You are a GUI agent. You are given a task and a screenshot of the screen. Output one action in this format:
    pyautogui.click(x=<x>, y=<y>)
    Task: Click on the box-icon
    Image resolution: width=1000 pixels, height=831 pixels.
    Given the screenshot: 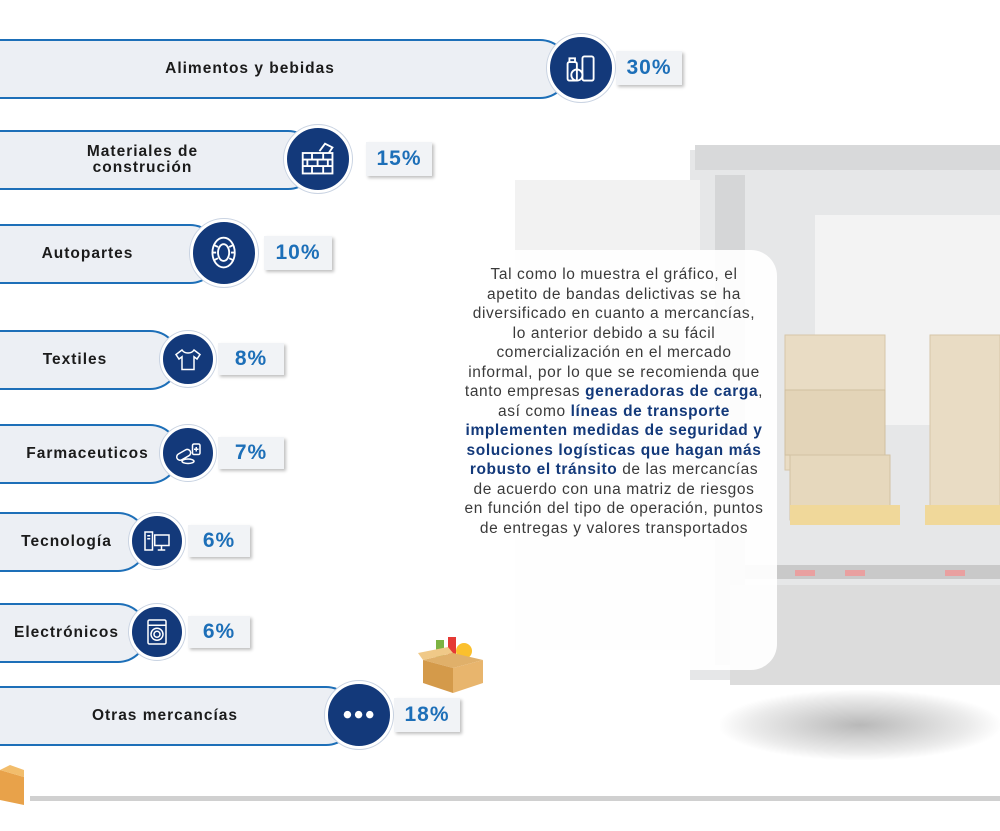 What is the action you would take?
    pyautogui.click(x=12, y=785)
    